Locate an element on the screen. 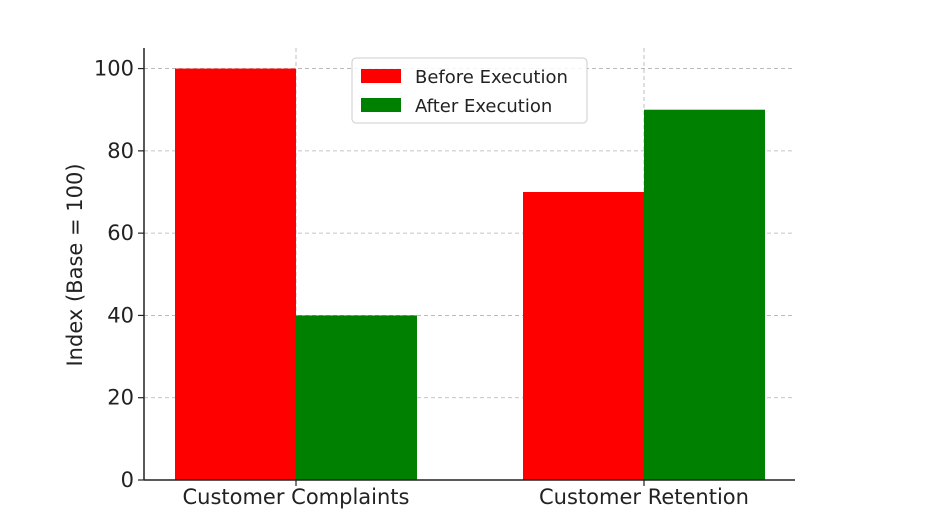 This screenshot has height=527, width=940. bar-after-execution-customer-retention is located at coordinates (704, 294).